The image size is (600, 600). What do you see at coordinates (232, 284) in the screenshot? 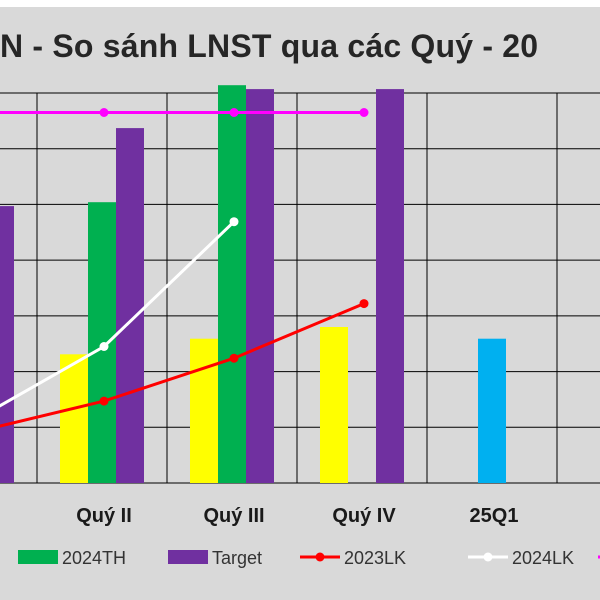
I see `bar-2024th` at bounding box center [232, 284].